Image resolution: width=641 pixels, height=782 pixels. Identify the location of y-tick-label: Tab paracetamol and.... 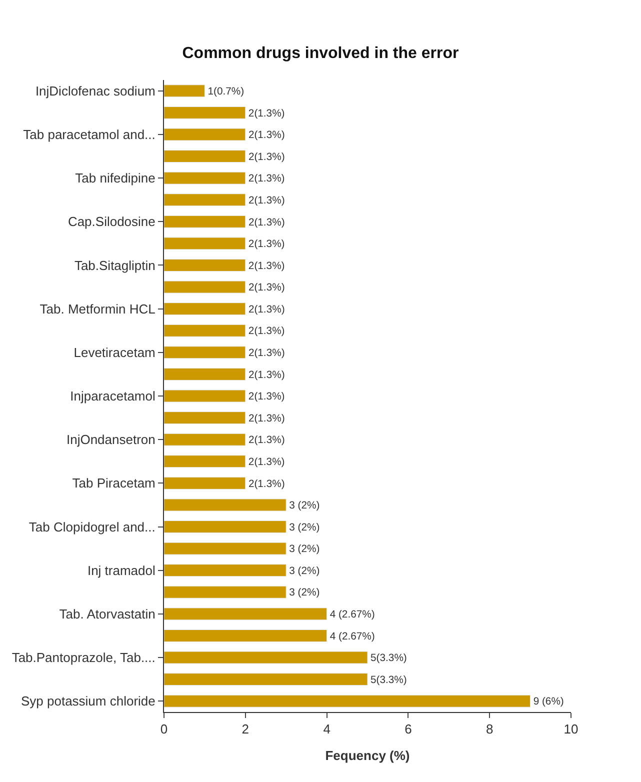
(89, 134).